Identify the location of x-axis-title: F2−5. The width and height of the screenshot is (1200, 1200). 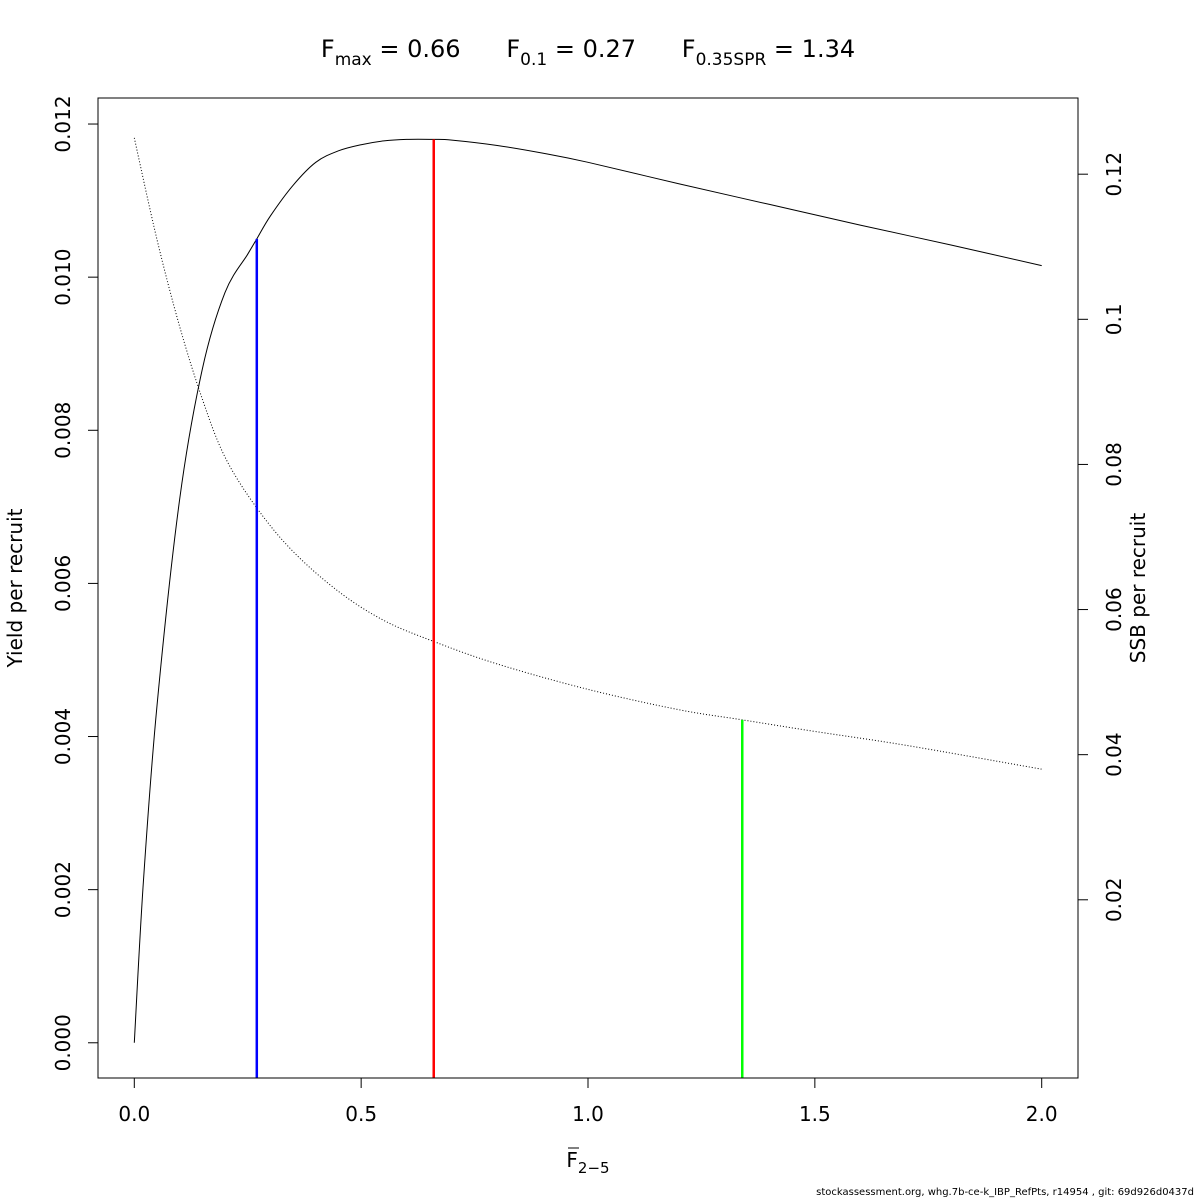
(587, 1162).